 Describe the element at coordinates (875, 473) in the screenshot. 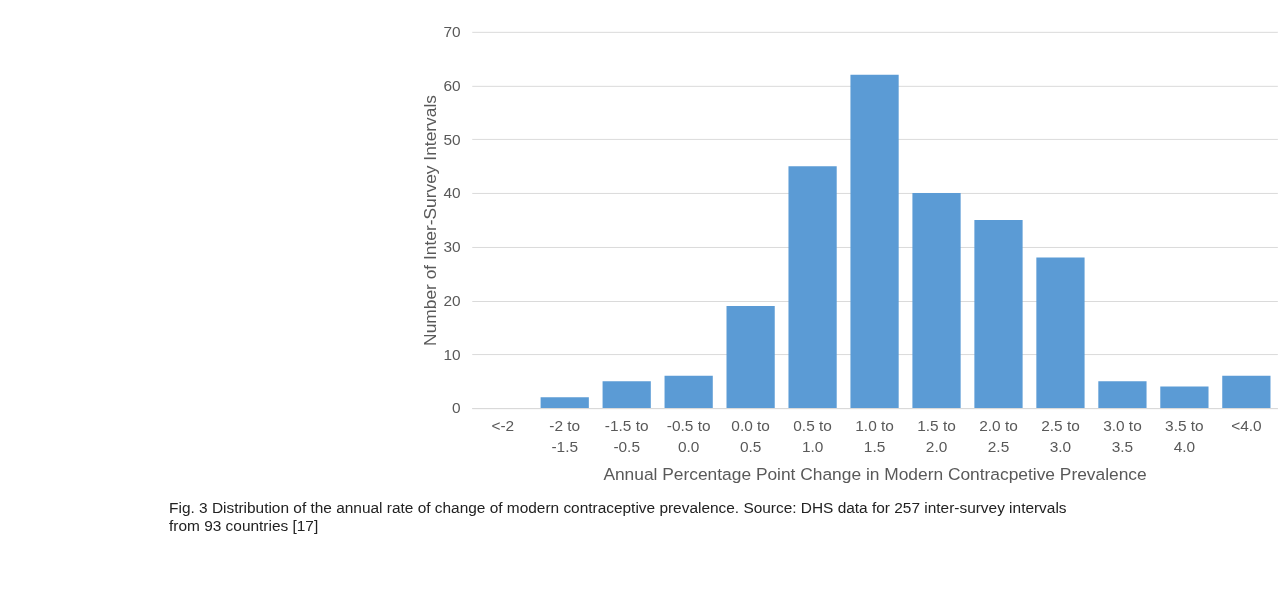

I see `x-axis-title: Annual Percentage Point Change in Modern Contracpetive Prevalence` at that location.